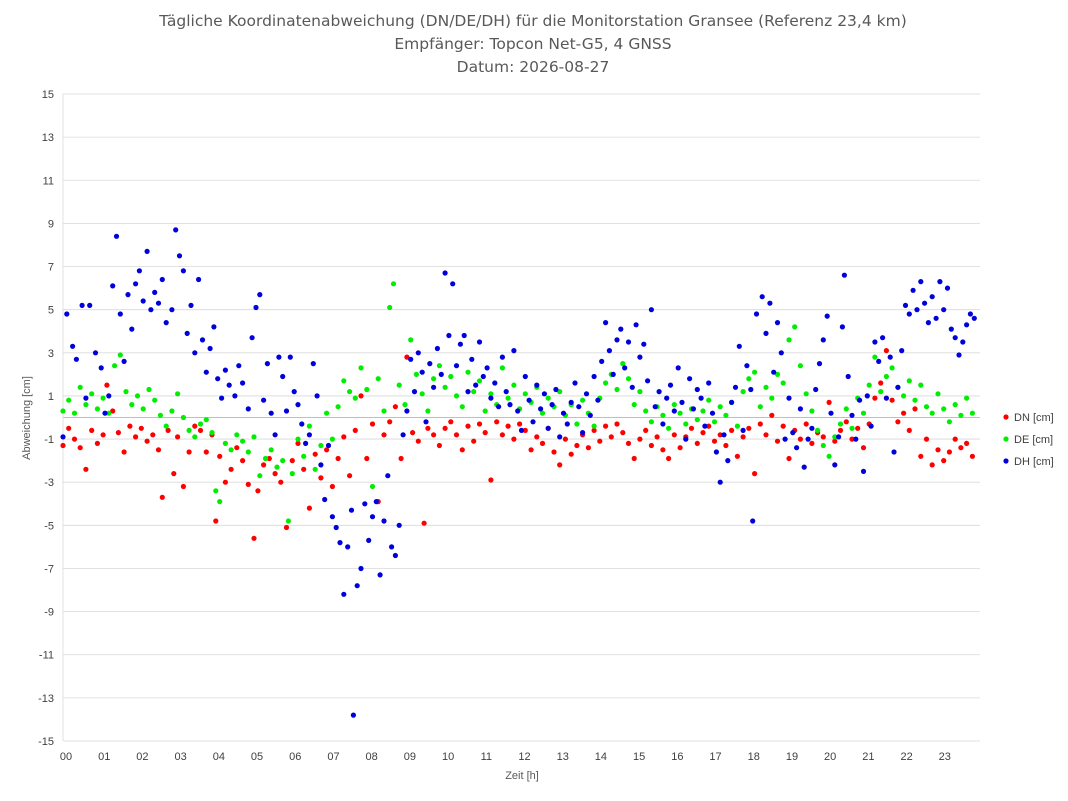 Image resolution: width=1068 pixels, height=801 pixels. Describe the element at coordinates (295, 757) in the screenshot. I see `x-tick-label: 06` at that location.